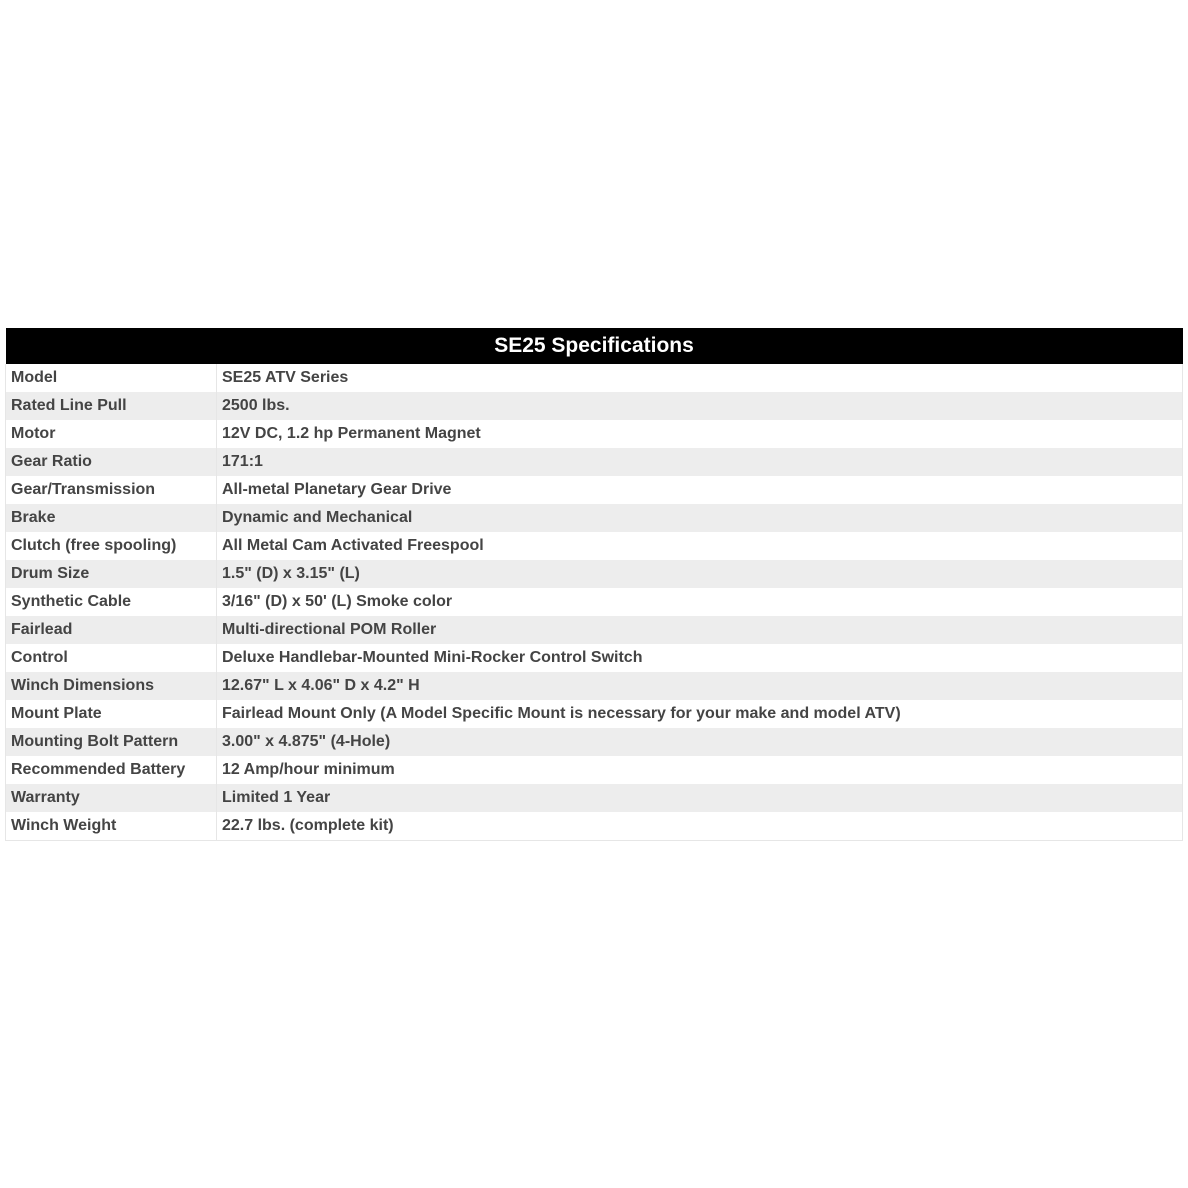 Image resolution: width=1188 pixels, height=1188 pixels. Describe the element at coordinates (111, 462) in the screenshot. I see `spec-label: Gear Ratio` at that location.